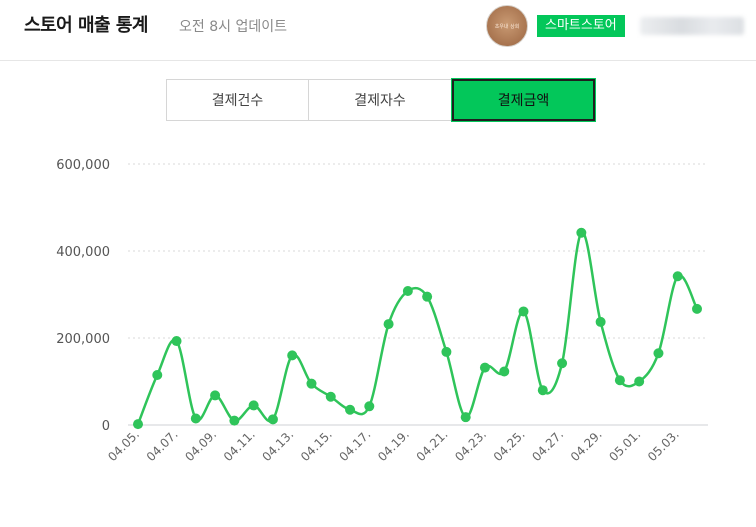 The height and width of the screenshot is (527, 756). What do you see at coordinates (83, 165) in the screenshot?
I see `y-tick-label: 600,000` at bounding box center [83, 165].